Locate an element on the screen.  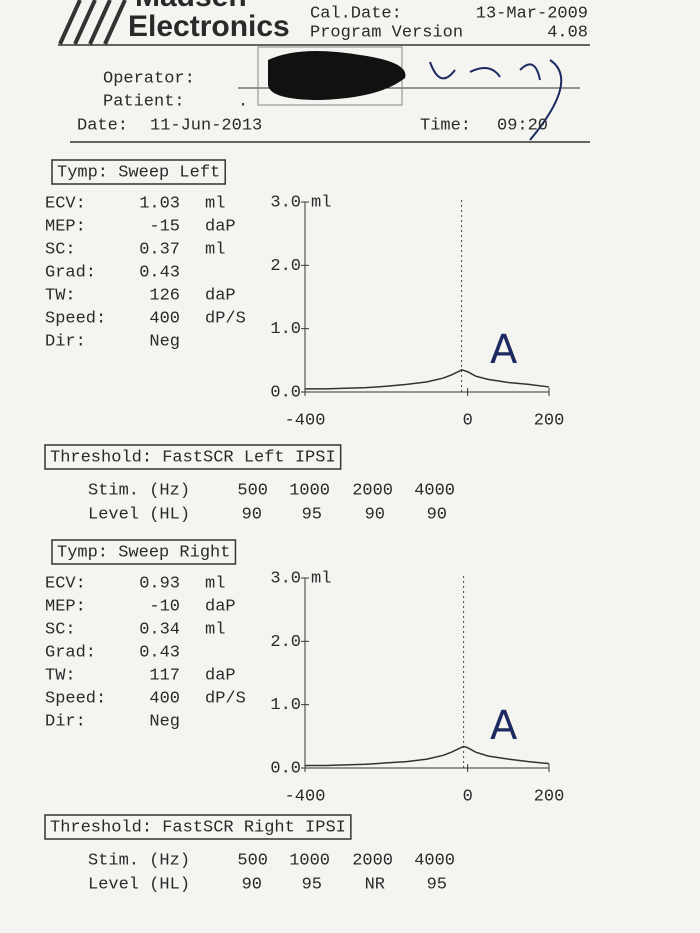
threshold-title: Threshold: FastSCR Left IPSI is located at coordinates (193, 457).